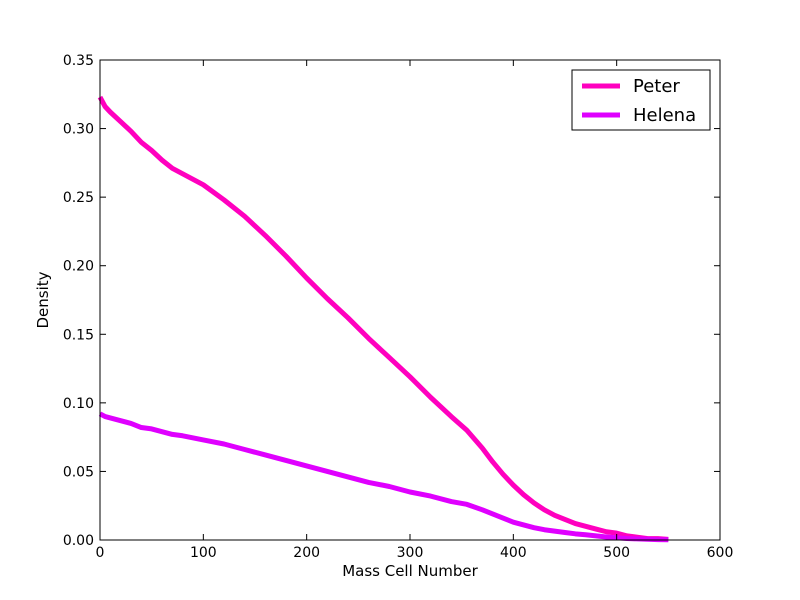 This screenshot has height=600, width=800. What do you see at coordinates (306, 553) in the screenshot?
I see `x-tick-label: 200` at bounding box center [306, 553].